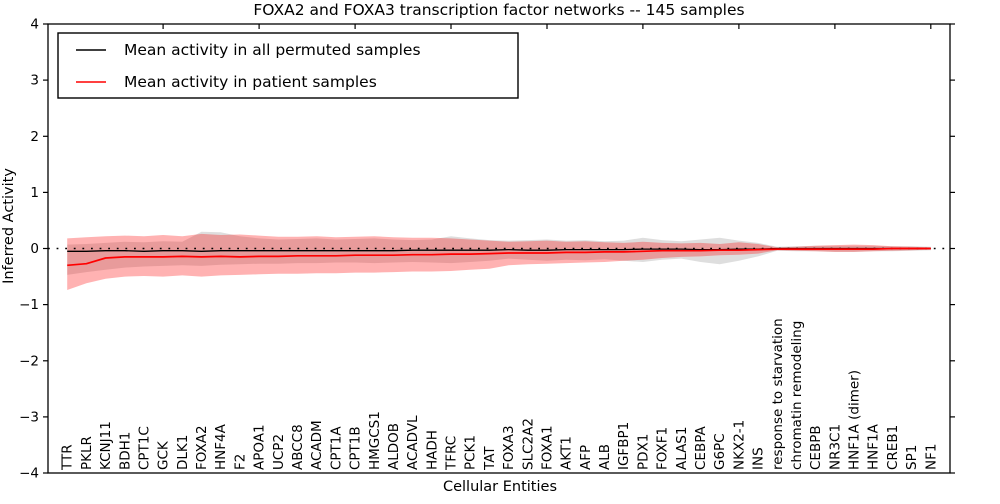  Describe the element at coordinates (855, 420) in the screenshot. I see `x-tick-label: HNF1A (dimer)` at that location.